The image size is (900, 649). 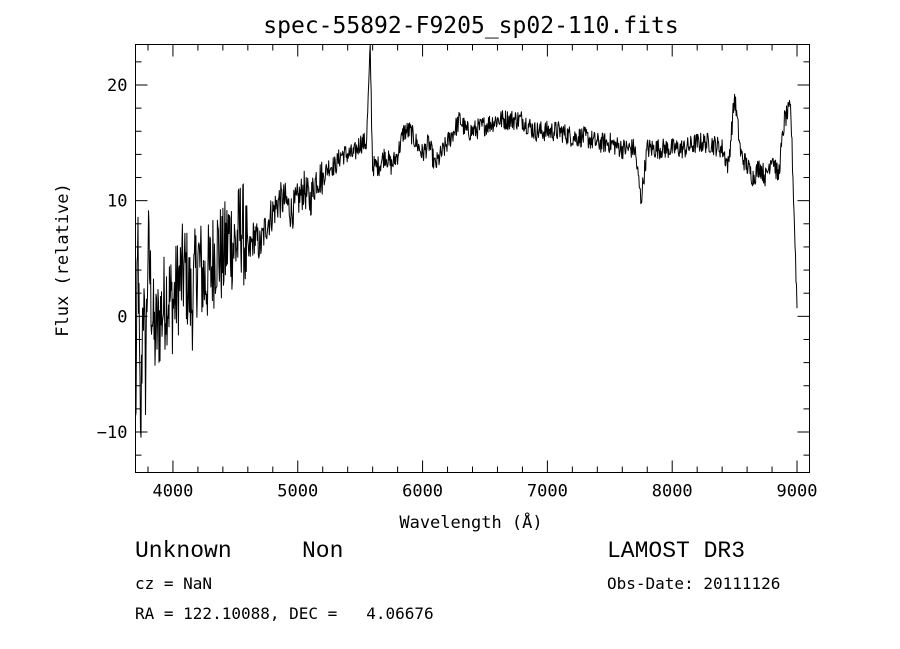 What do you see at coordinates (797, 492) in the screenshot?
I see `x-tick-label: 9000` at bounding box center [797, 492].